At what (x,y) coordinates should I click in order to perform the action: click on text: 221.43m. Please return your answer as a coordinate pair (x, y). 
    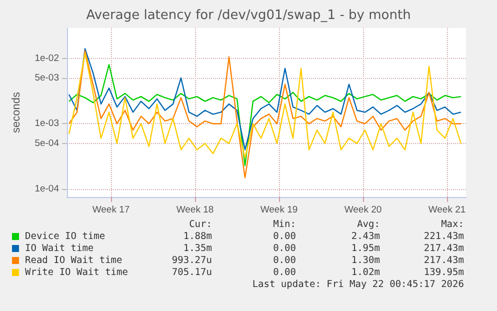
    Looking at the image, I should click on (443, 237).